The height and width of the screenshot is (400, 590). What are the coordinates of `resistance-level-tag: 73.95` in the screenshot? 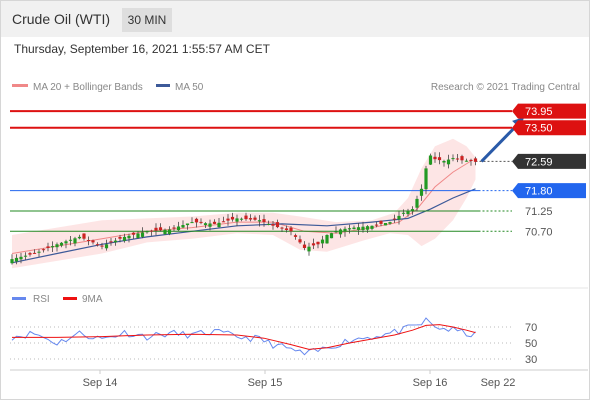 It's located at (549, 111).